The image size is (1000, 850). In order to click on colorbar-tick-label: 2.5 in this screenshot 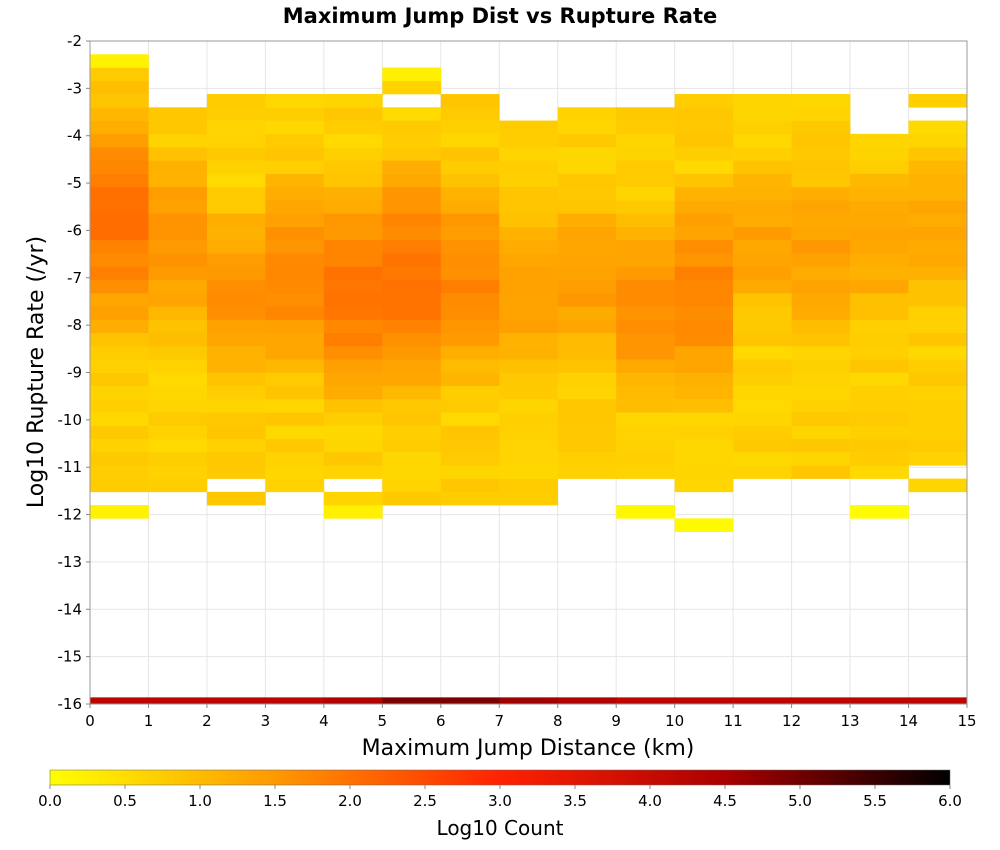, I will do `click(425, 801)`.